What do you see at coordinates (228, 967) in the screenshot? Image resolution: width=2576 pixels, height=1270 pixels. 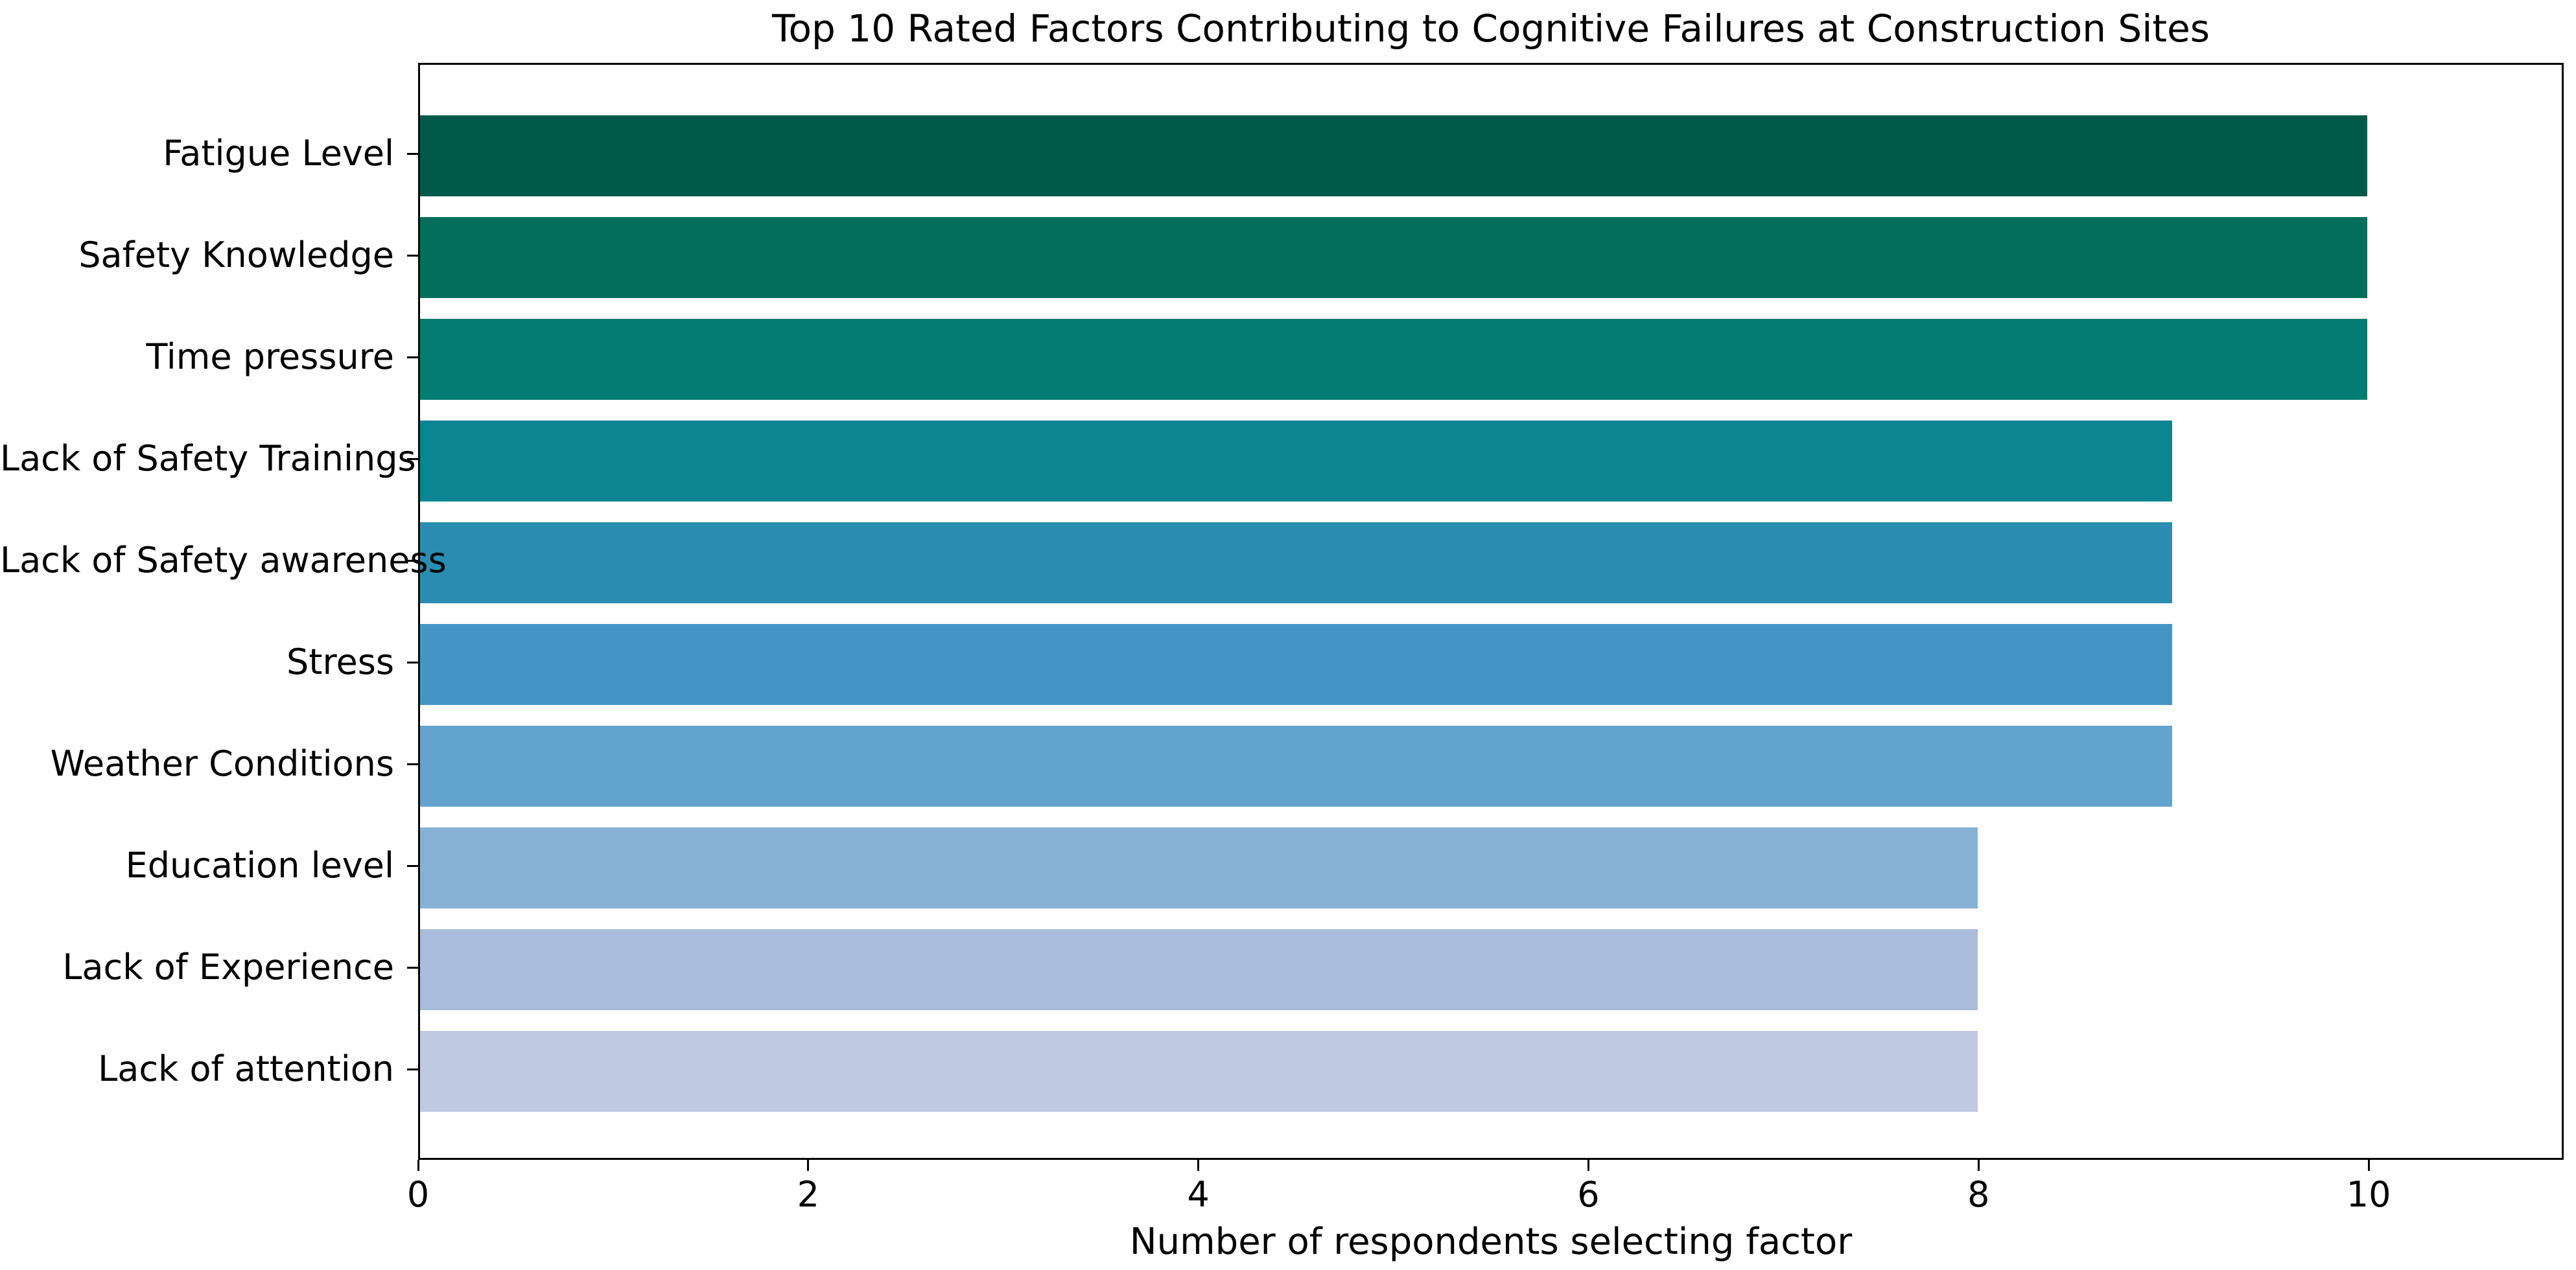 I see `y-tick-label: Lack of Experience` at bounding box center [228, 967].